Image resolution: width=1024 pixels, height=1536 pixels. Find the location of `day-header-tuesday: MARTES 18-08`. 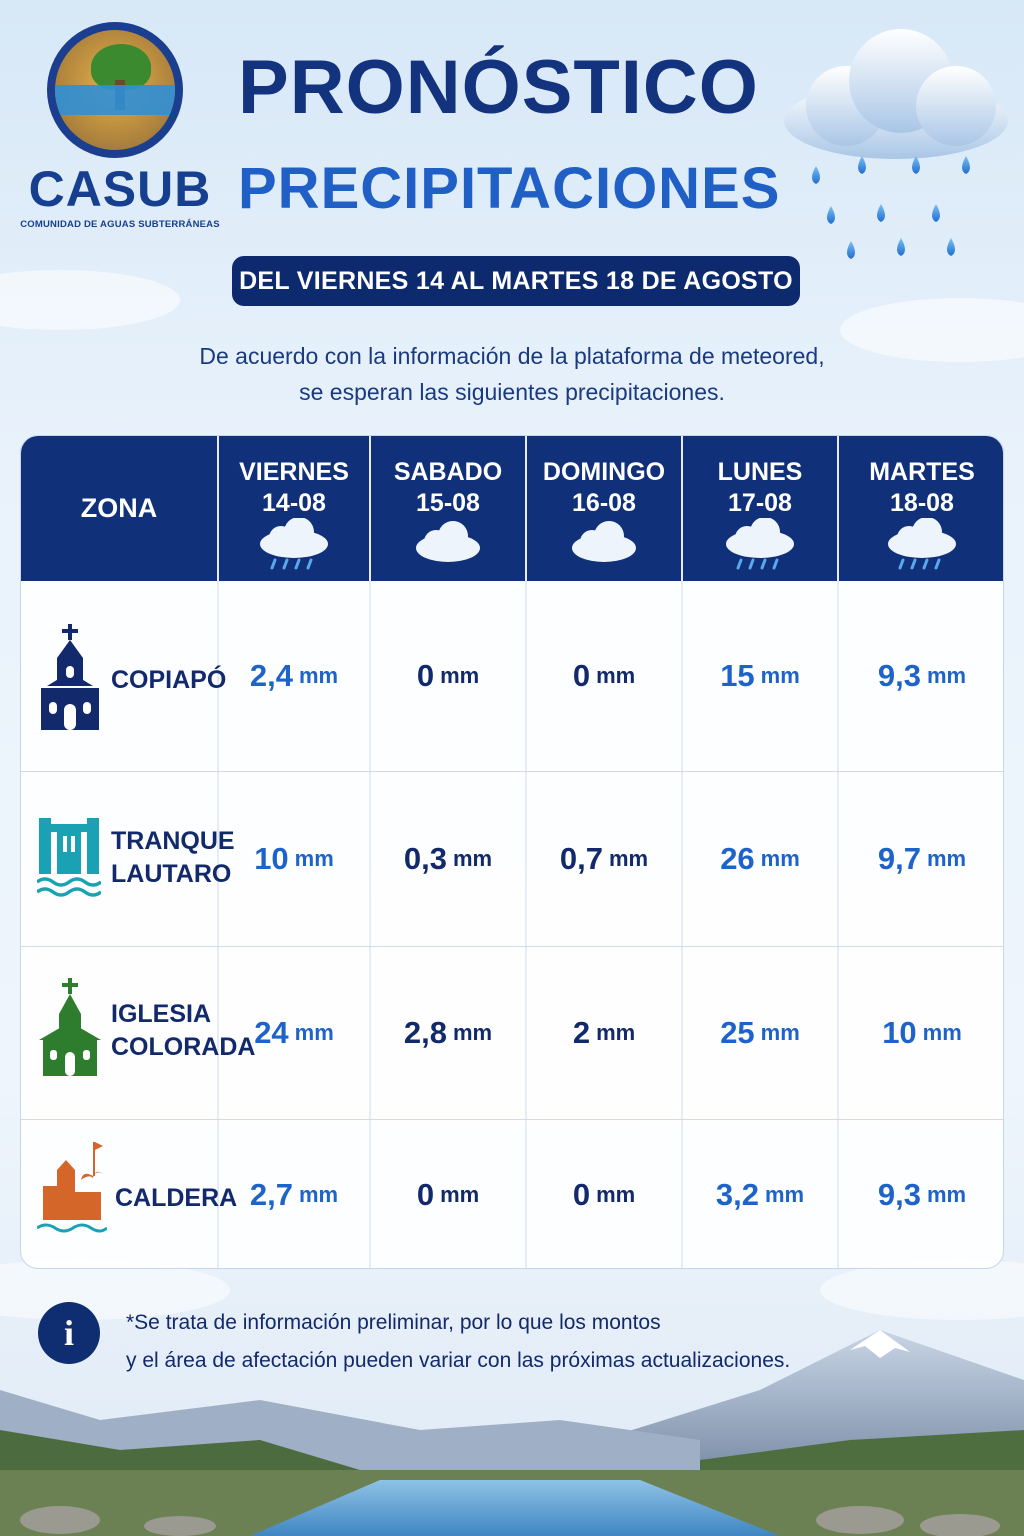

day-header-tuesday: MARTES 18-08 is located at coordinates (921, 508).